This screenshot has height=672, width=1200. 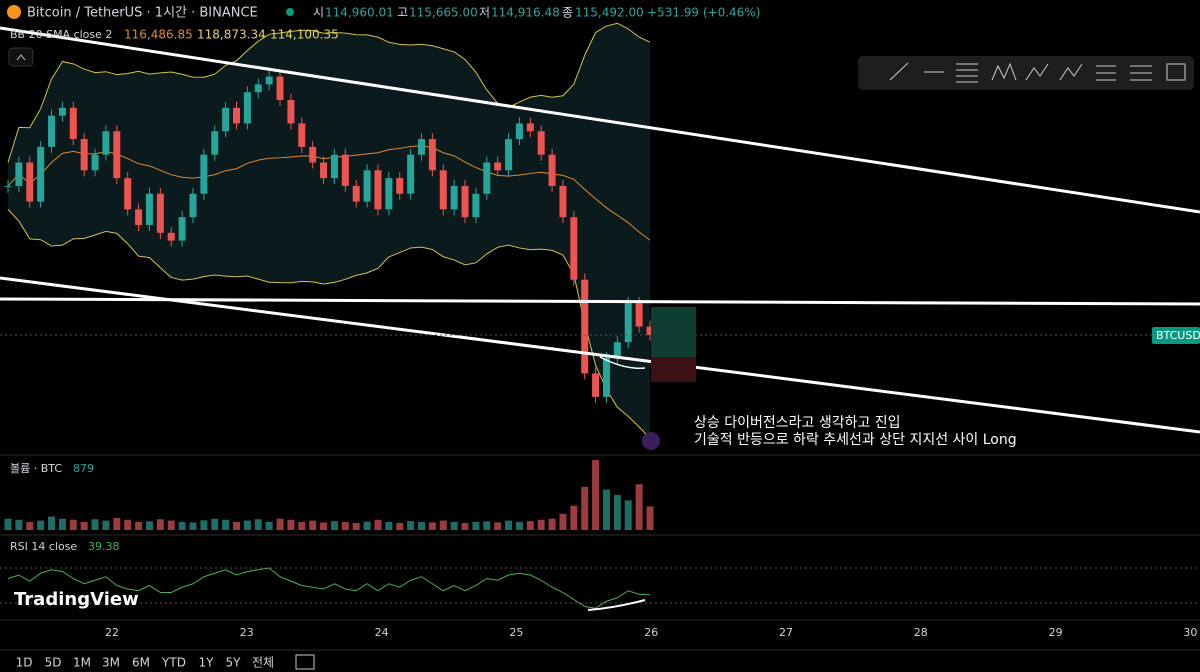 What do you see at coordinates (1004, 71) in the screenshot?
I see `tool-pattern` at bounding box center [1004, 71].